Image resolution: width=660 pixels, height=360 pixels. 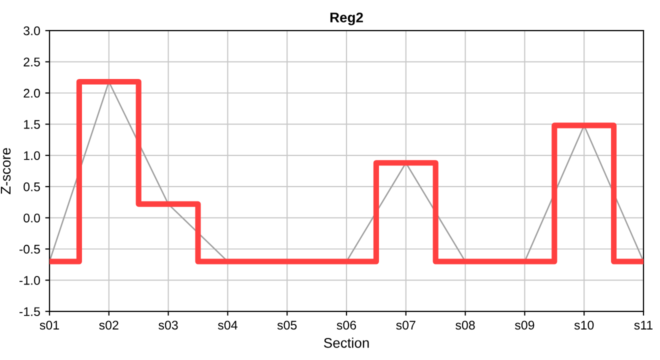 What do you see at coordinates (346, 343) in the screenshot?
I see `x-axis-title: Section` at bounding box center [346, 343].